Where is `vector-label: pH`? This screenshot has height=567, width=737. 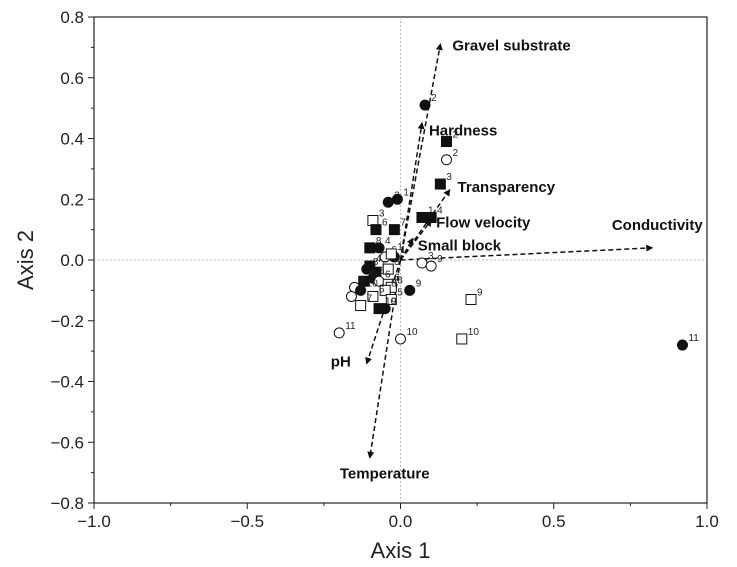
vector-label: pH is located at coordinates (341, 361).